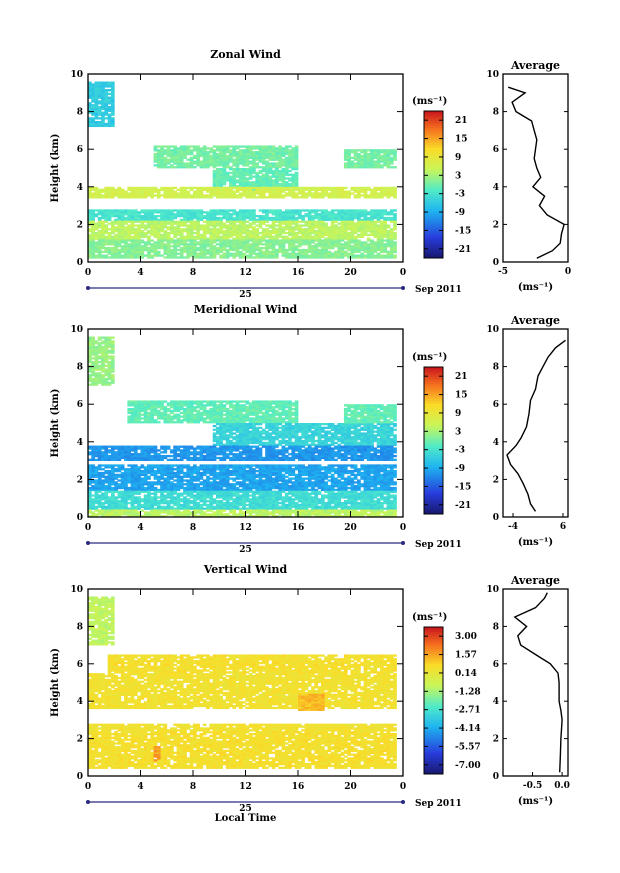 The width and height of the screenshot is (620, 873). I want to click on y-axis-label: Height (km), so click(55, 168).